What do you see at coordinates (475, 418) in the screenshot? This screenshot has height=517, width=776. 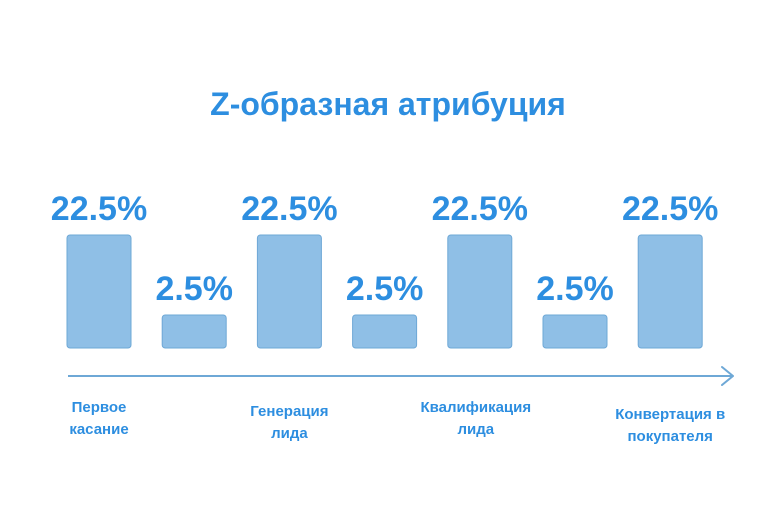 I see `stage-label-3: Квалификация лида` at bounding box center [475, 418].